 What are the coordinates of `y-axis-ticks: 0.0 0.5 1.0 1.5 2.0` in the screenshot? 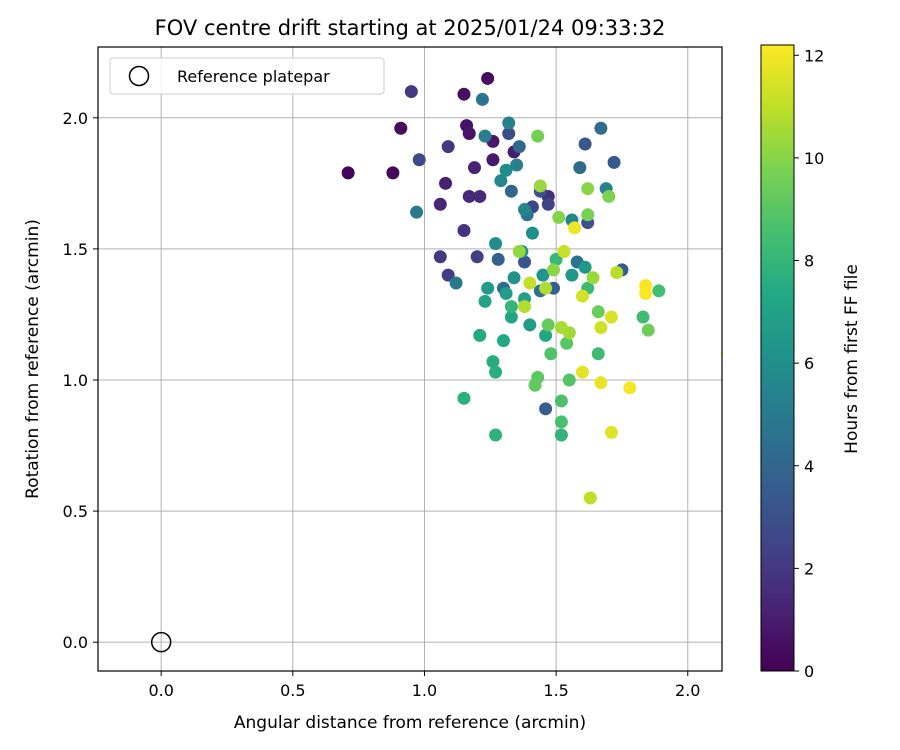 It's located at (80, 380).